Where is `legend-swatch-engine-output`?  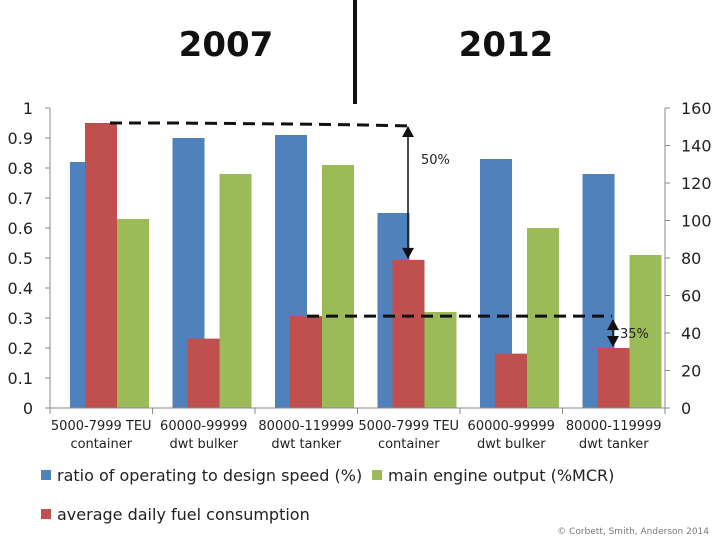
legend-swatch-engine-output is located at coordinates (377, 475).